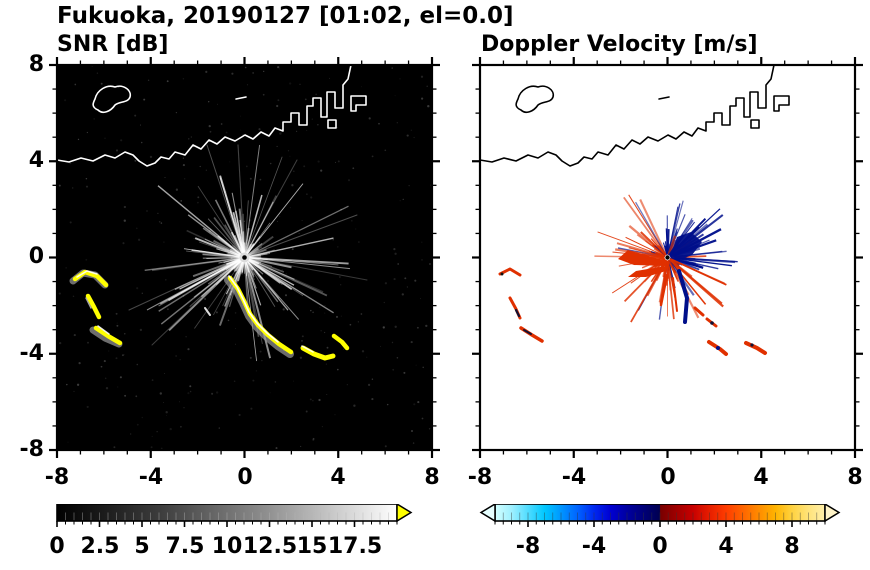 The height and width of the screenshot is (570, 870). What do you see at coordinates (355, 546) in the screenshot?
I see `colorbar-tick-label: 17.5` at bounding box center [355, 546].